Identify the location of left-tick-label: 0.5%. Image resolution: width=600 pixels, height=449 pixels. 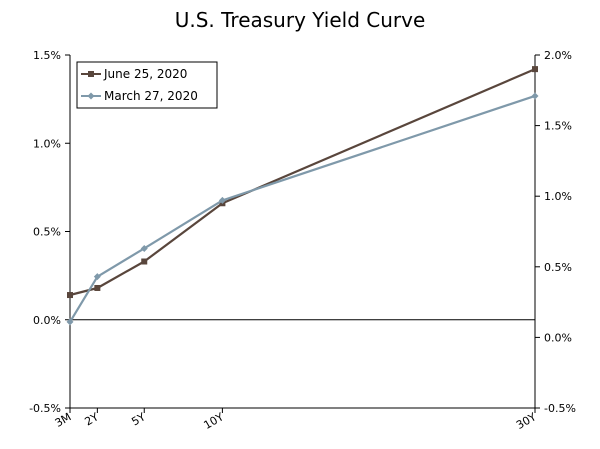
(47, 232).